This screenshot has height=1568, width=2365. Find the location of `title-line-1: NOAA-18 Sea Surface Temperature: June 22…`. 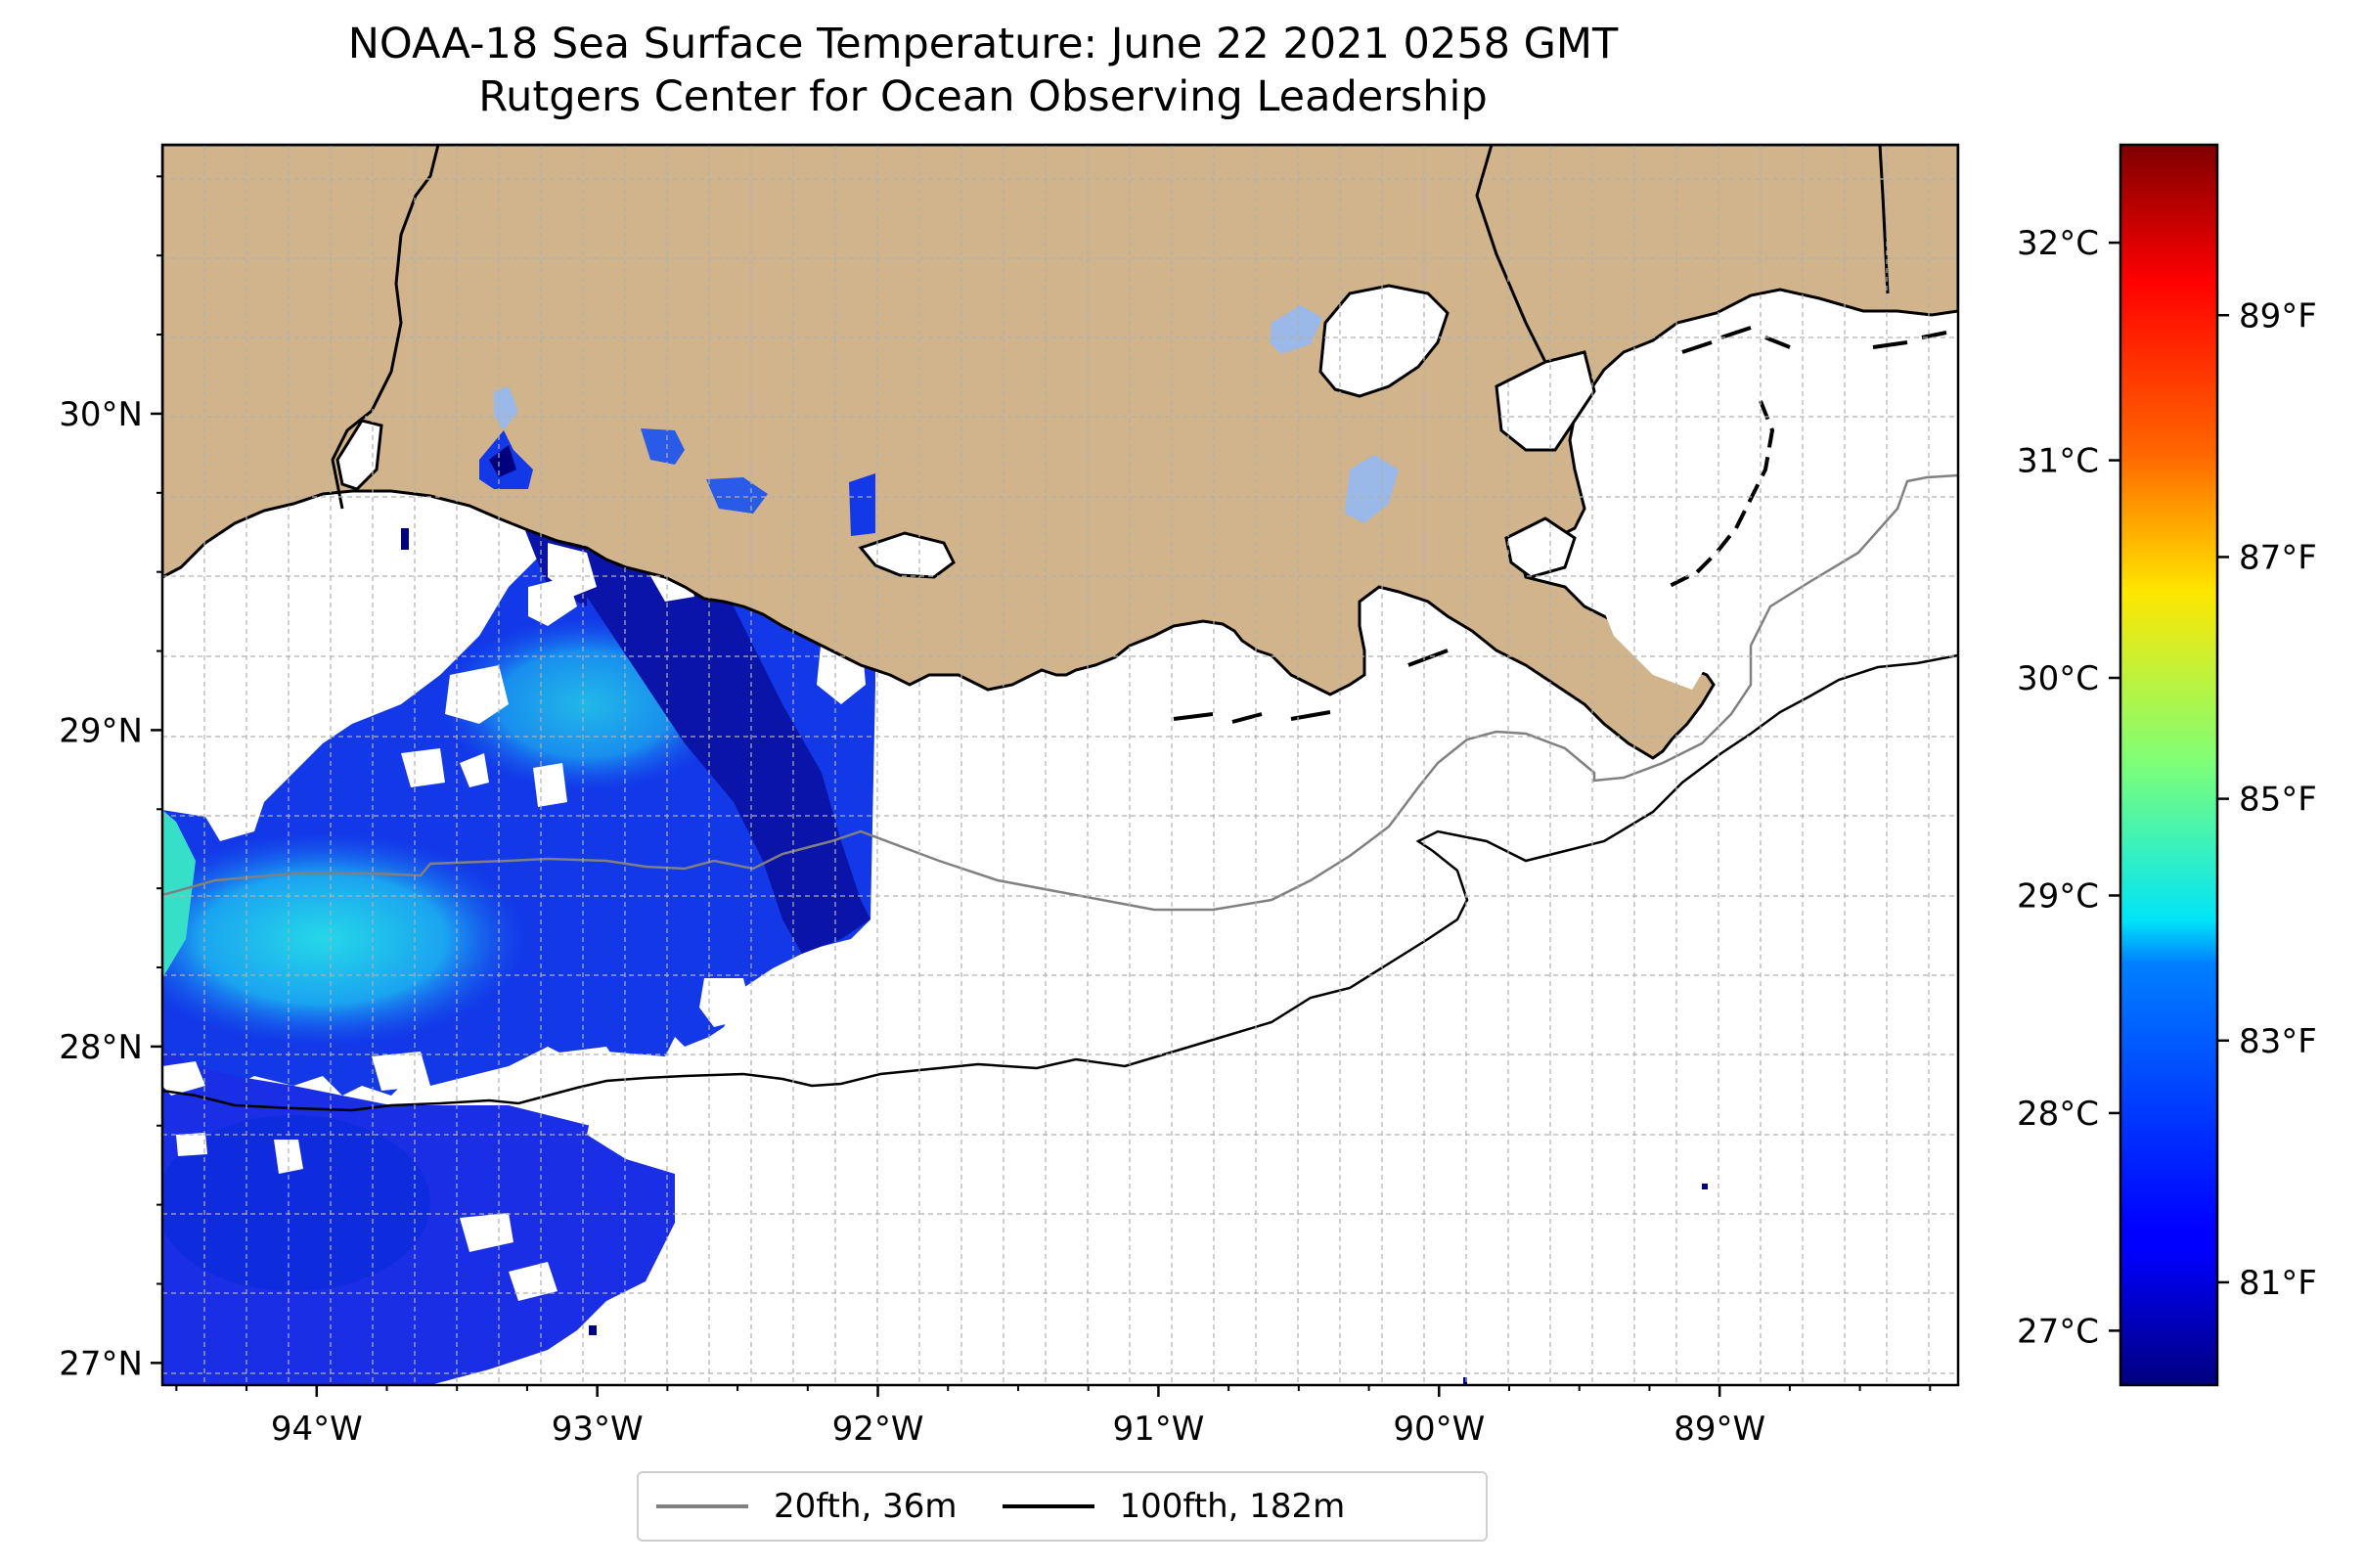

title-line-1: NOAA-18 Sea Surface Temperature: June 22… is located at coordinates (983, 44).